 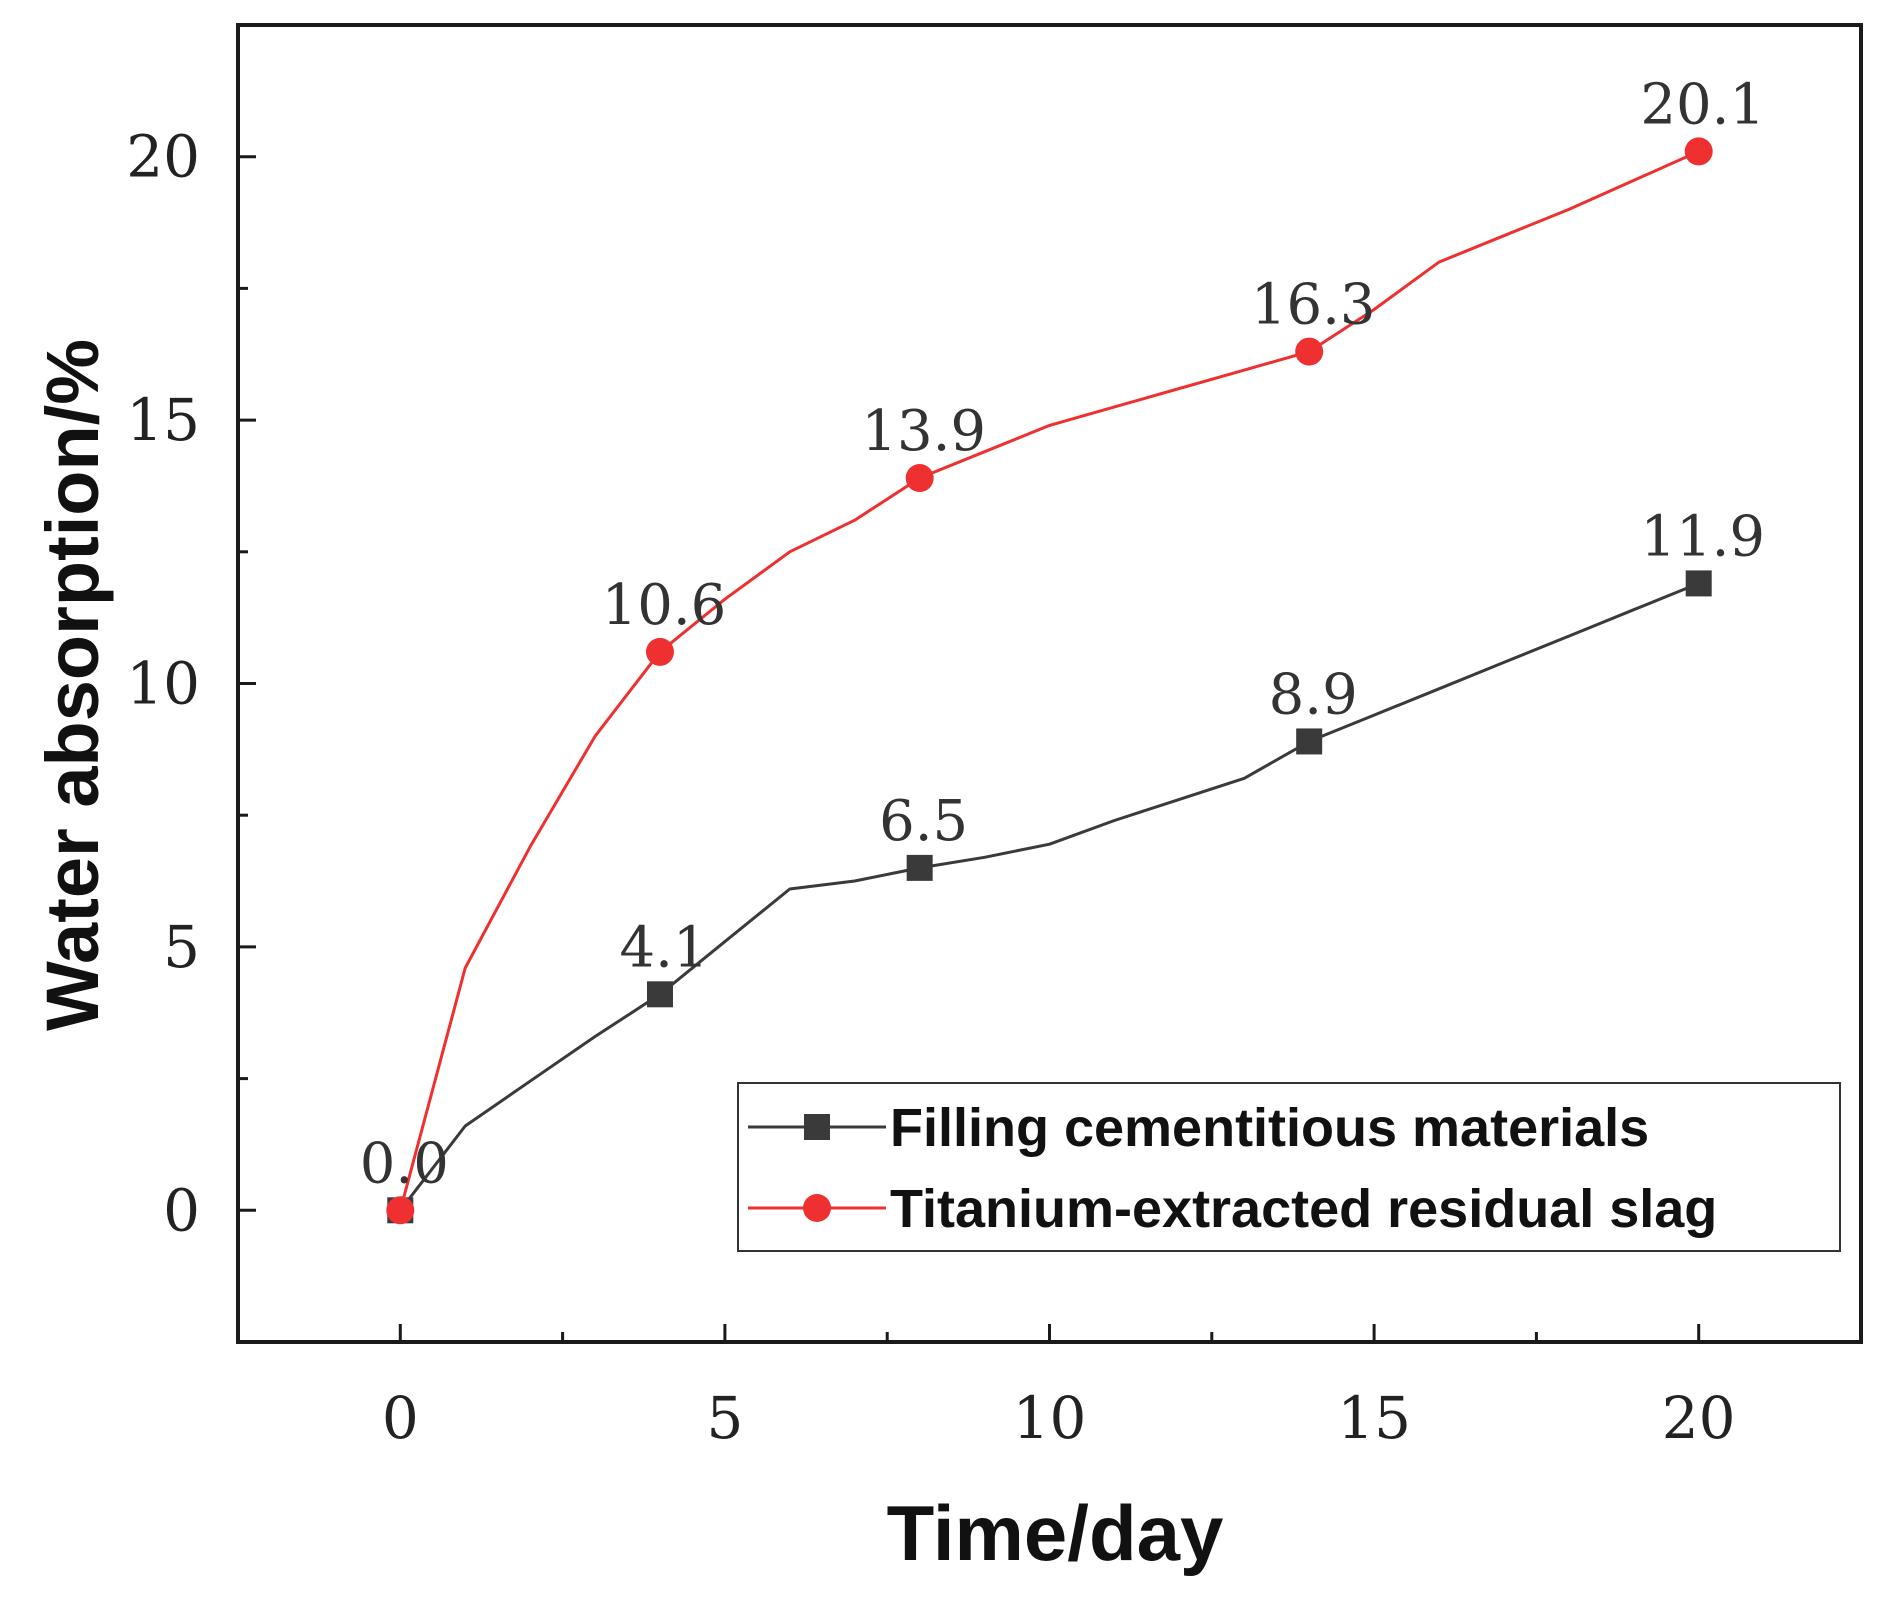 I want to click on legend-label-titanium: Titanium-extracted residual slag, so click(x=1303, y=1209).